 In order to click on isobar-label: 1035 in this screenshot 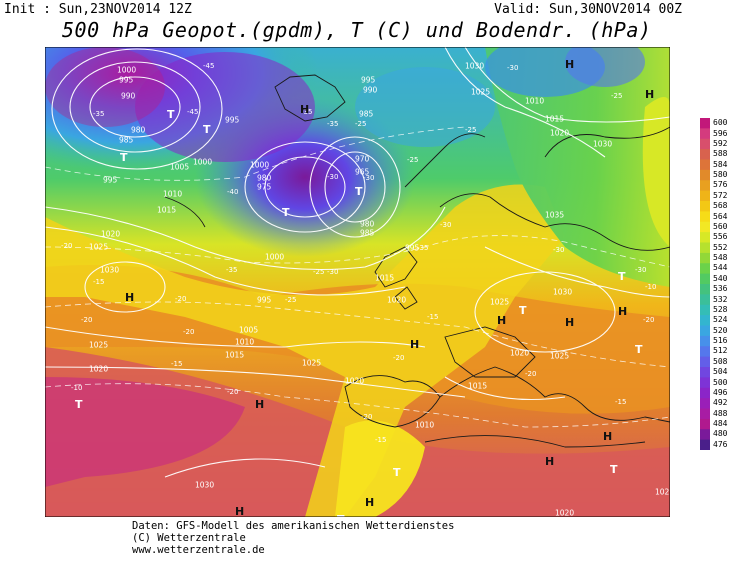, I will do `click(554, 215)`.